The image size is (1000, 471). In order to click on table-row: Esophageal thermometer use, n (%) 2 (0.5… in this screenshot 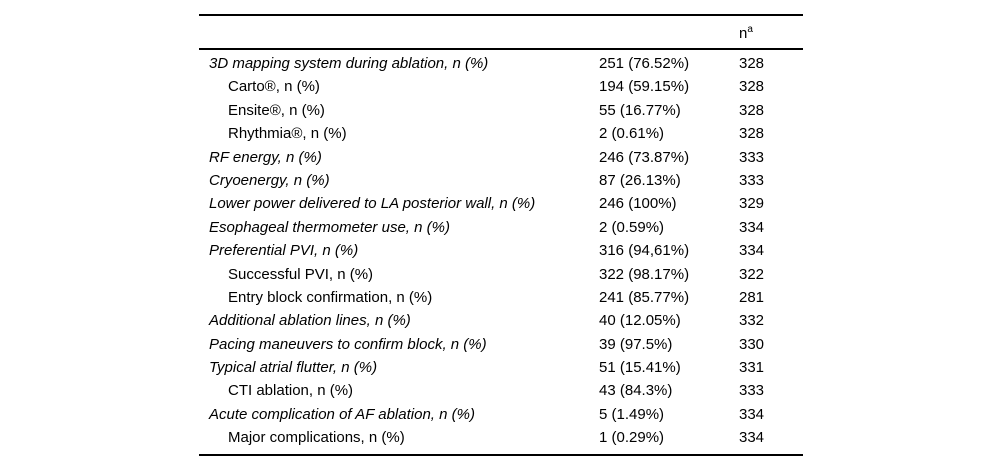, I will do `click(501, 227)`.